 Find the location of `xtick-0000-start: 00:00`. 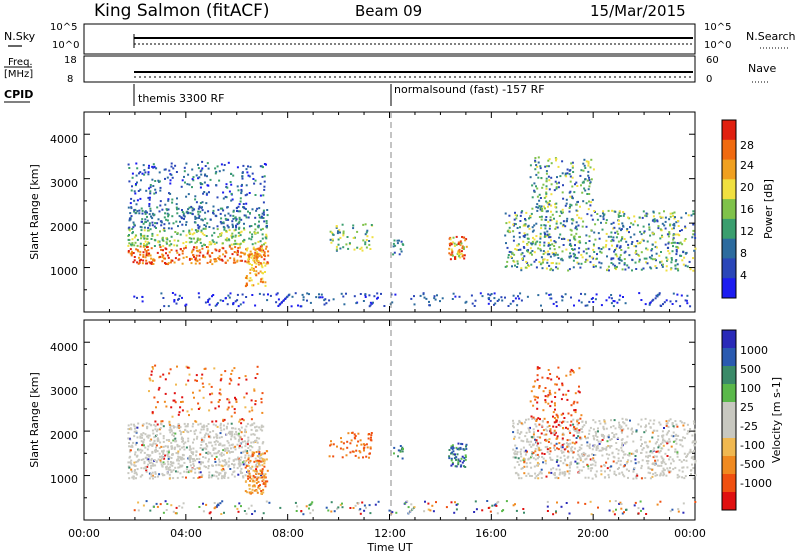

xtick-0000-start: 00:00 is located at coordinates (84, 533).